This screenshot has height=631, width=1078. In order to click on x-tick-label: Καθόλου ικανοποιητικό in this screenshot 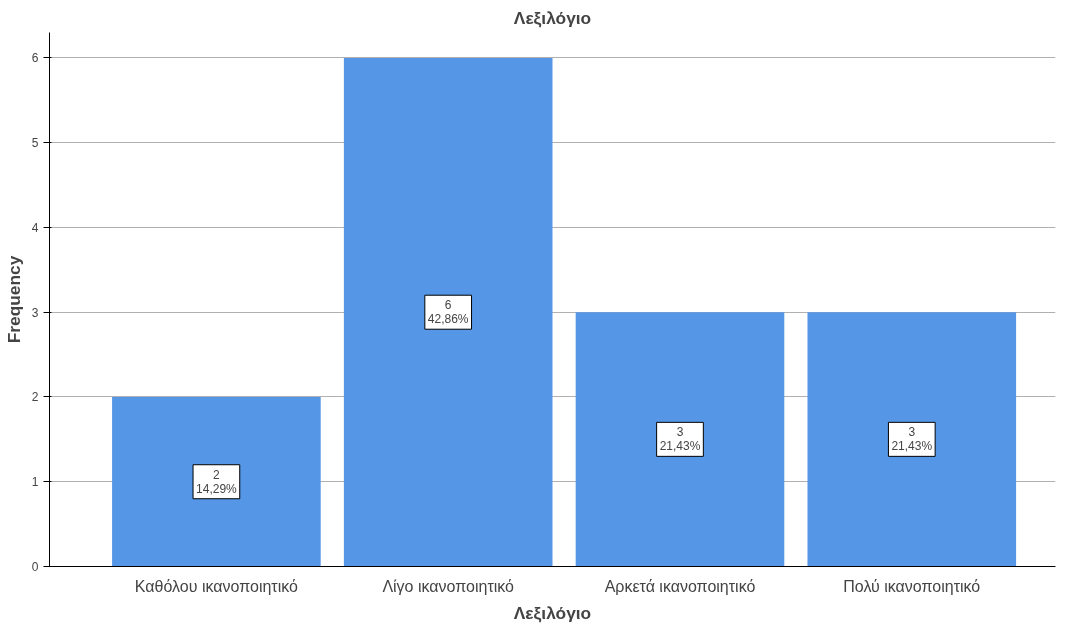, I will do `click(216, 586)`.